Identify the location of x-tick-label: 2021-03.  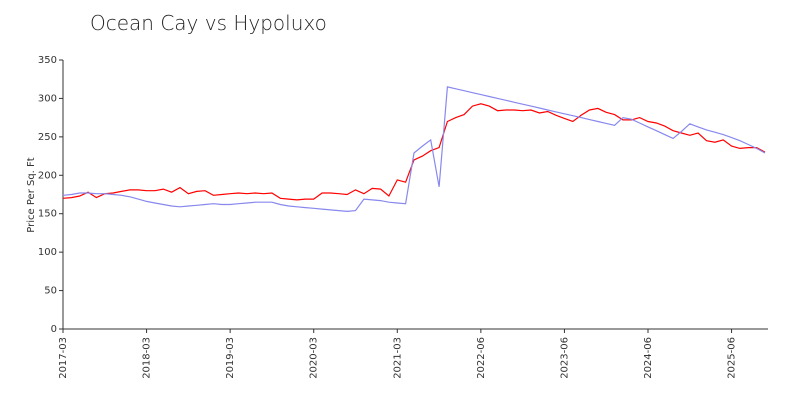
(397, 358).